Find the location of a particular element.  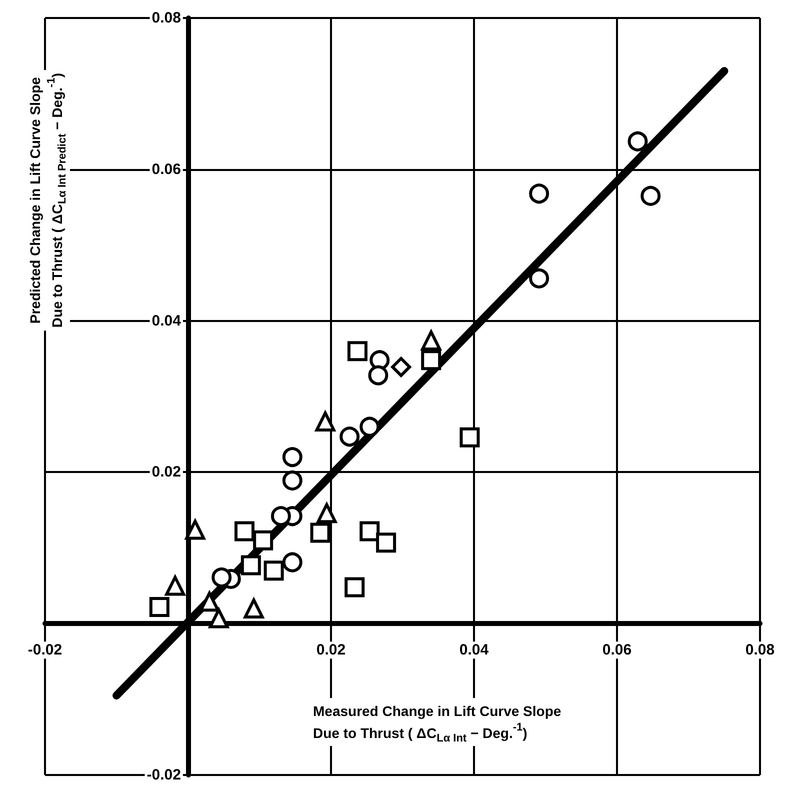

y-tick-label: 0.06 is located at coordinates (166, 169).